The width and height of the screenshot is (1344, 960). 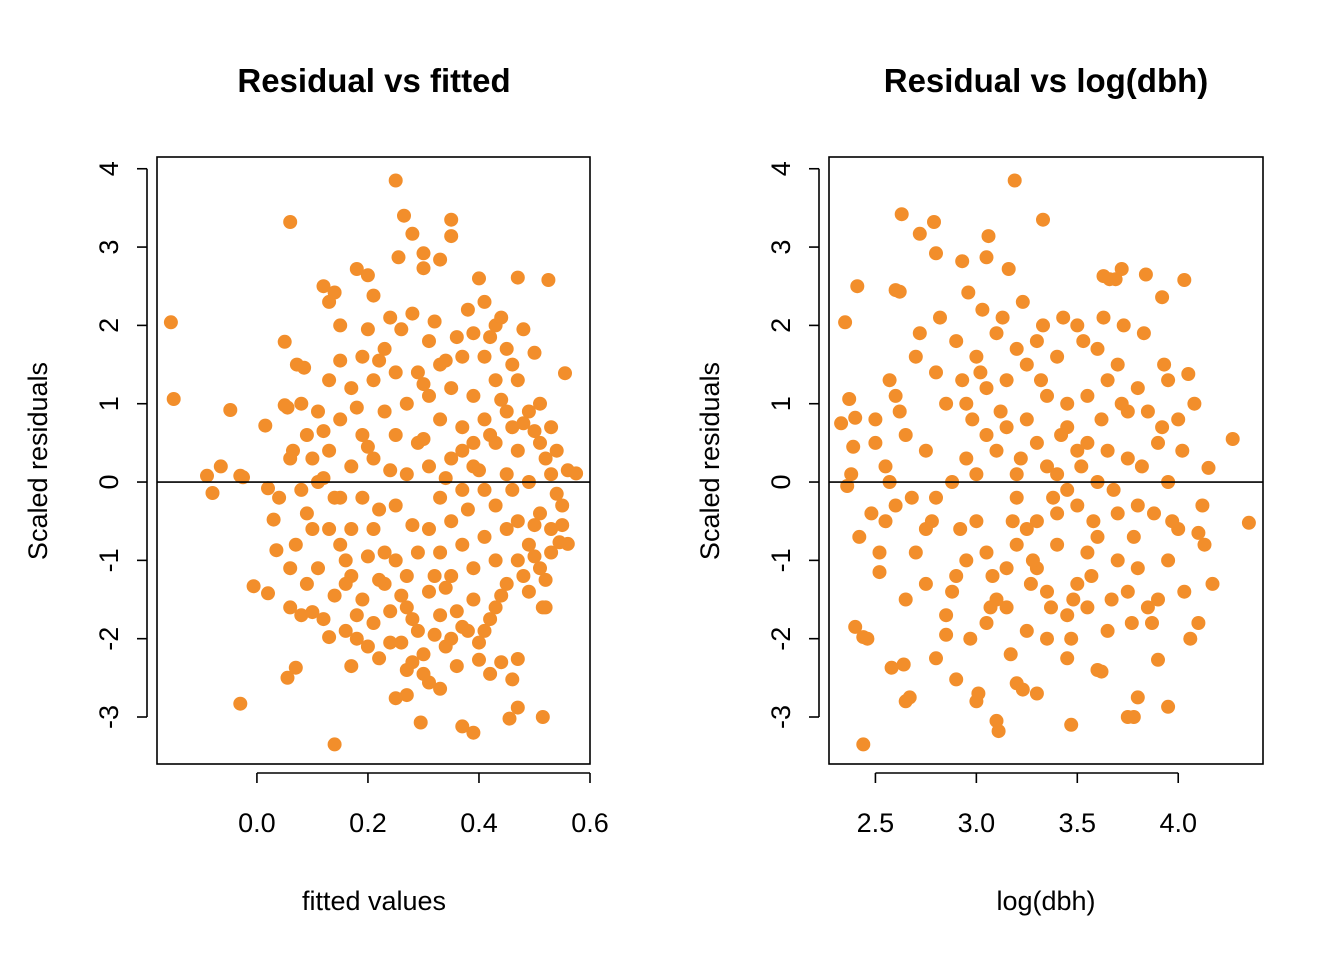 What do you see at coordinates (109, 168) in the screenshot?
I see `y-tick-label: 4` at bounding box center [109, 168].